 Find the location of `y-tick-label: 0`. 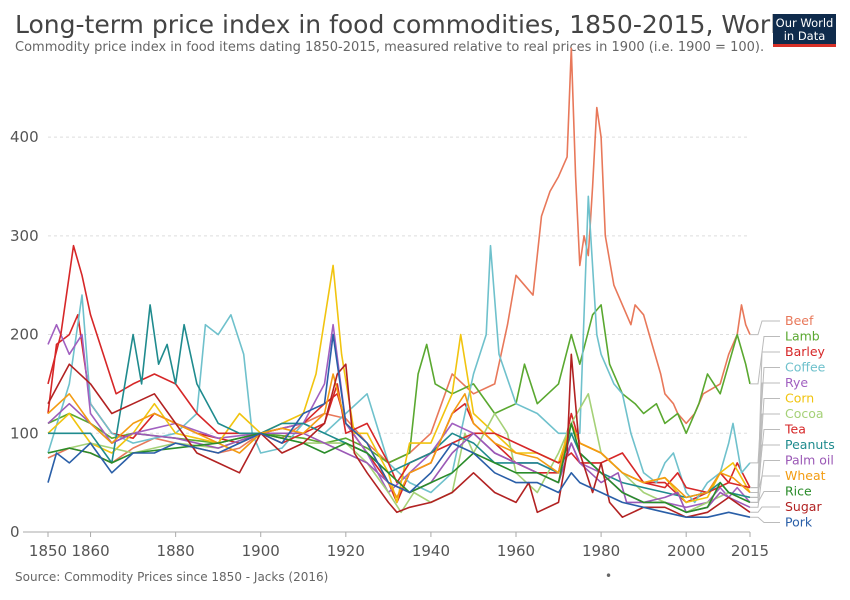

y-tick-label: 0 is located at coordinates (15, 532).